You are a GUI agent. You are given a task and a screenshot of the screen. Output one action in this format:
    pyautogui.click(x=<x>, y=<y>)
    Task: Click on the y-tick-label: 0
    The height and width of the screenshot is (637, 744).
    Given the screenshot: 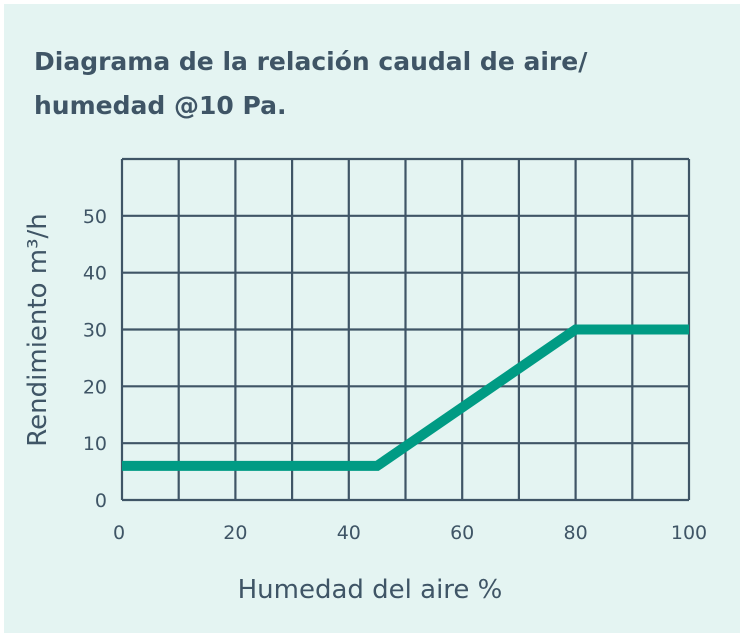 What is the action you would take?
    pyautogui.click(x=101, y=501)
    